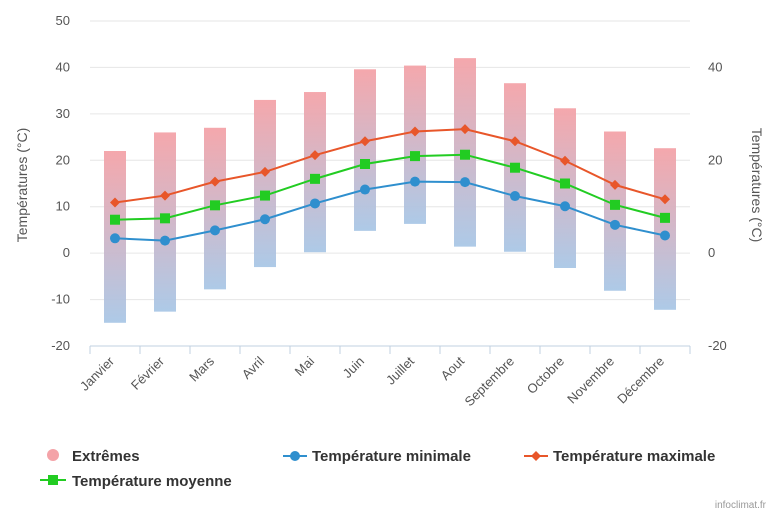 The height and width of the screenshot is (516, 769). I want to click on series-line-square, so click(390, 187).